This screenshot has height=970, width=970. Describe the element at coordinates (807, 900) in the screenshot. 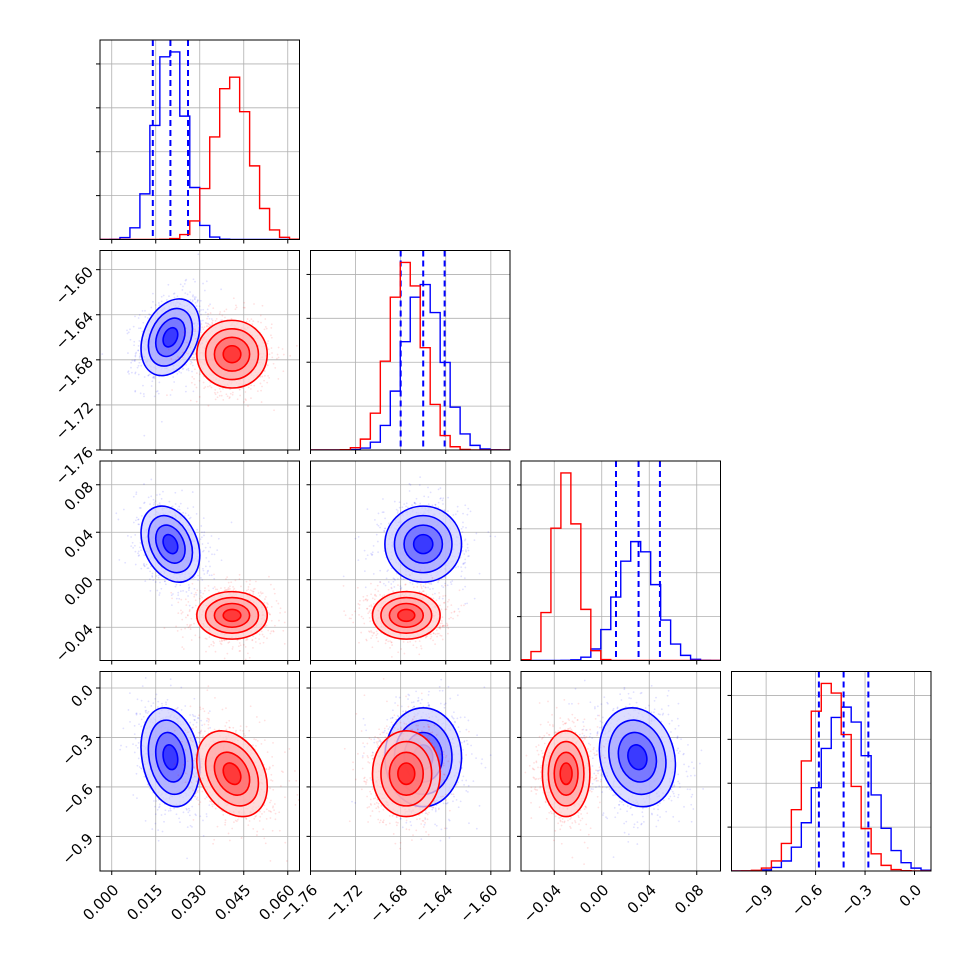

I see `x-tick-label: −0.6` at that location.